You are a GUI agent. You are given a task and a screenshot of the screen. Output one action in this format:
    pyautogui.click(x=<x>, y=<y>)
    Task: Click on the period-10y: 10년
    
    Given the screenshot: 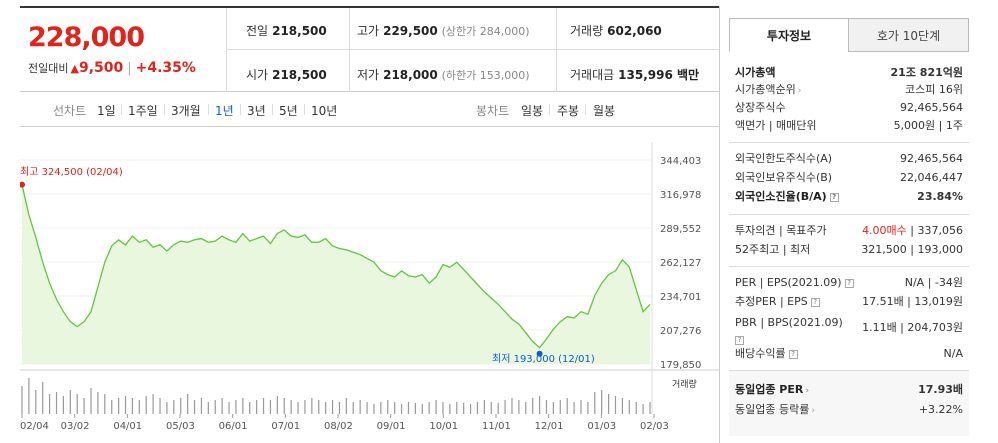 What is the action you would take?
    pyautogui.click(x=324, y=111)
    